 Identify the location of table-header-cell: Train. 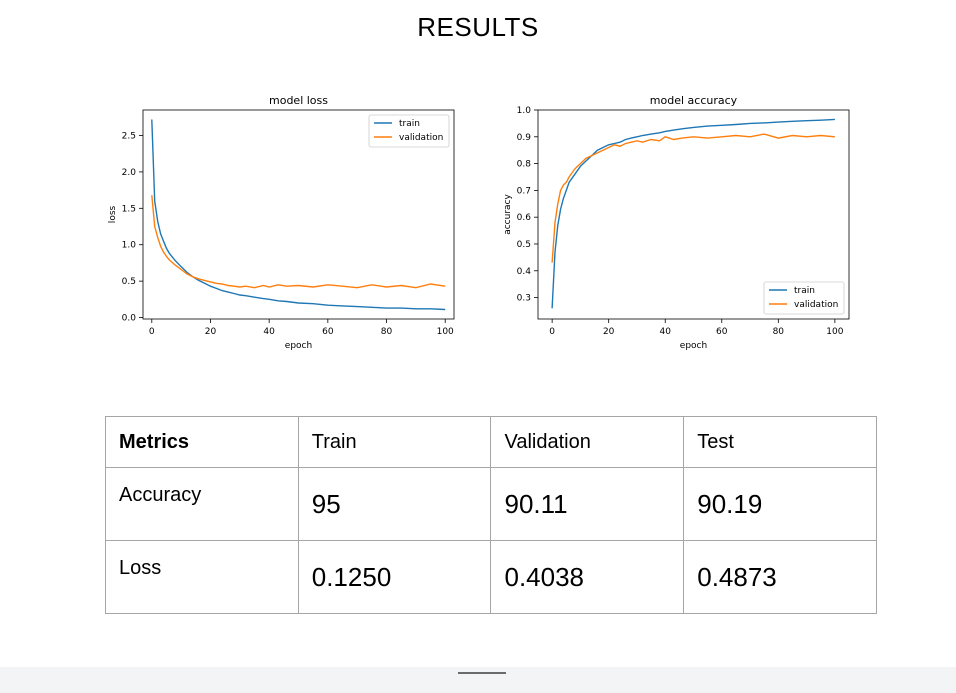
(394, 442).